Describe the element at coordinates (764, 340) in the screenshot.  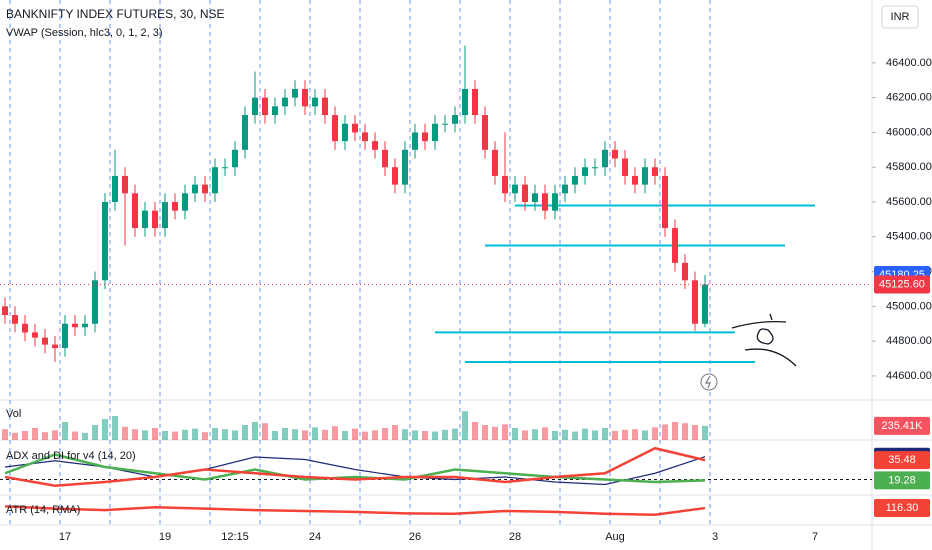
I see `hand-drawing` at that location.